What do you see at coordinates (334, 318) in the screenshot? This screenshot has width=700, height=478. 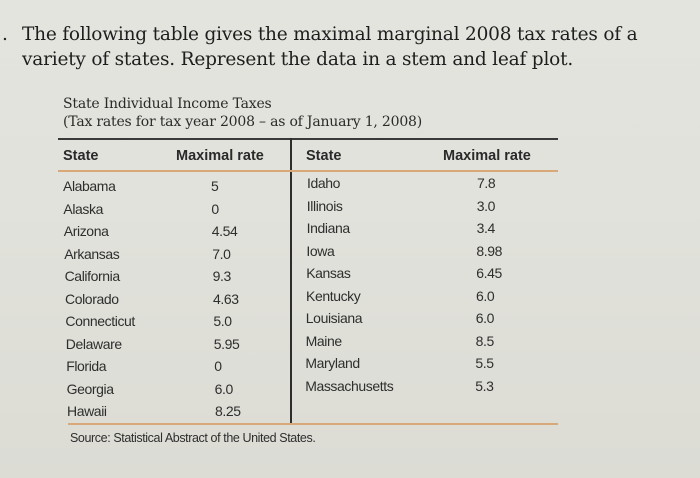 I see `table-cell-state: Louisiana` at bounding box center [334, 318].